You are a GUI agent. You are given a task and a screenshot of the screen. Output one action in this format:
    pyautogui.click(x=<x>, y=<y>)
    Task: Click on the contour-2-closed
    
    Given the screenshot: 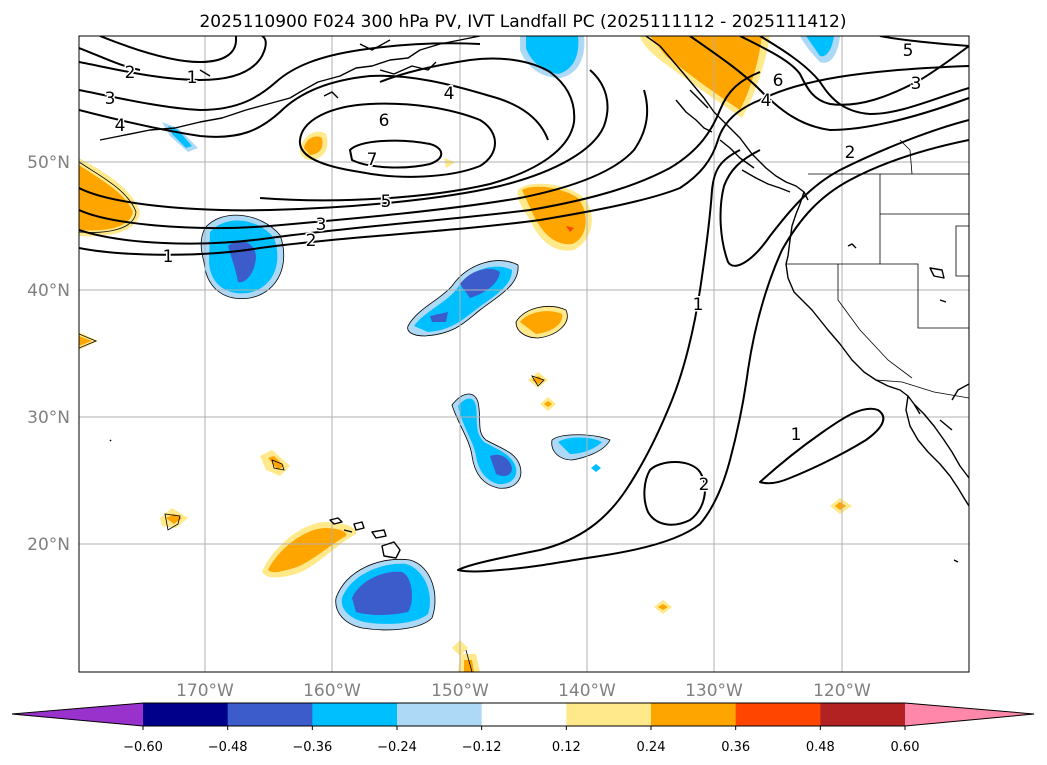 What is the action you would take?
    pyautogui.click(x=674, y=493)
    